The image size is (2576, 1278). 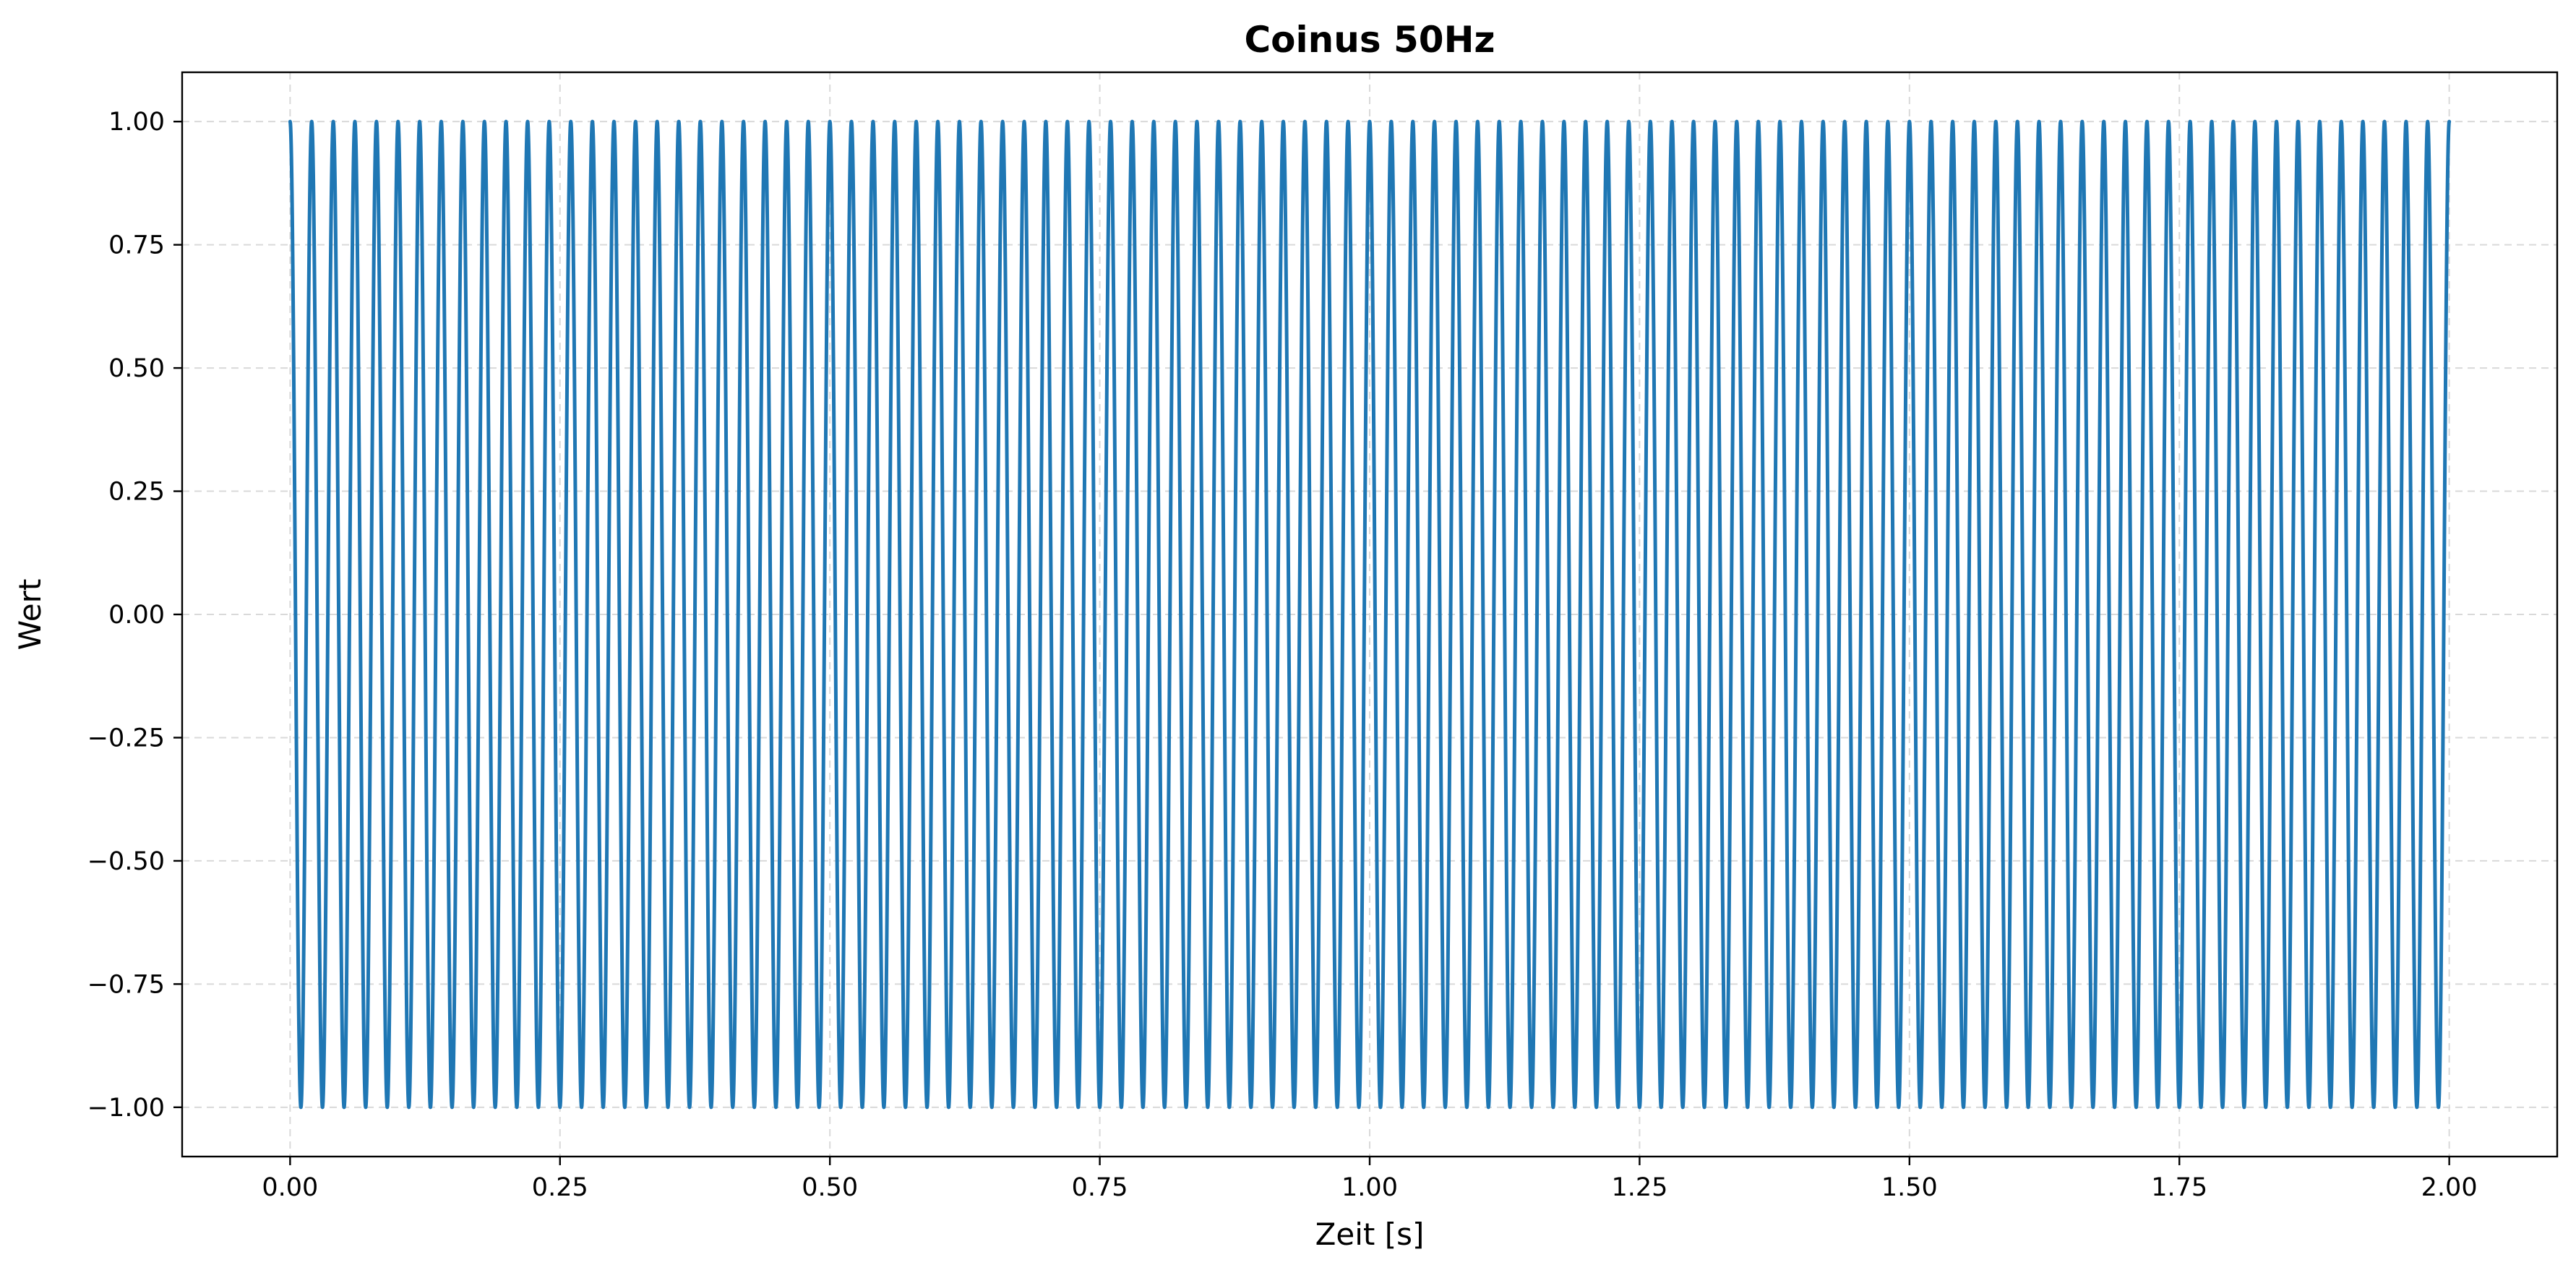 What do you see at coordinates (290, 1187) in the screenshot?
I see `x-tick-label: 0.00` at bounding box center [290, 1187].